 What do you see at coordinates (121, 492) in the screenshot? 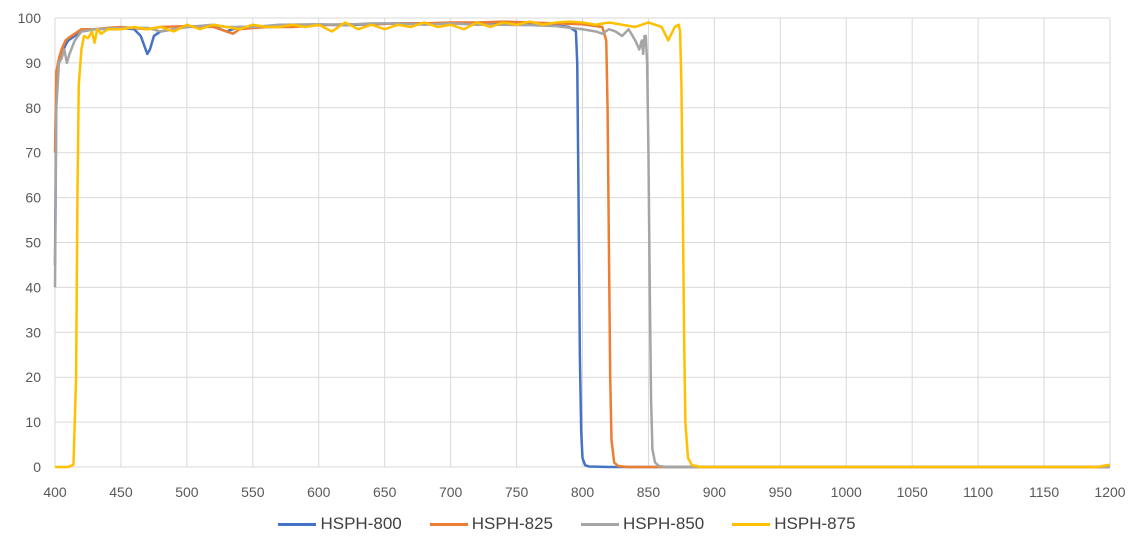
I see `x-tick-label: 450` at bounding box center [121, 492].